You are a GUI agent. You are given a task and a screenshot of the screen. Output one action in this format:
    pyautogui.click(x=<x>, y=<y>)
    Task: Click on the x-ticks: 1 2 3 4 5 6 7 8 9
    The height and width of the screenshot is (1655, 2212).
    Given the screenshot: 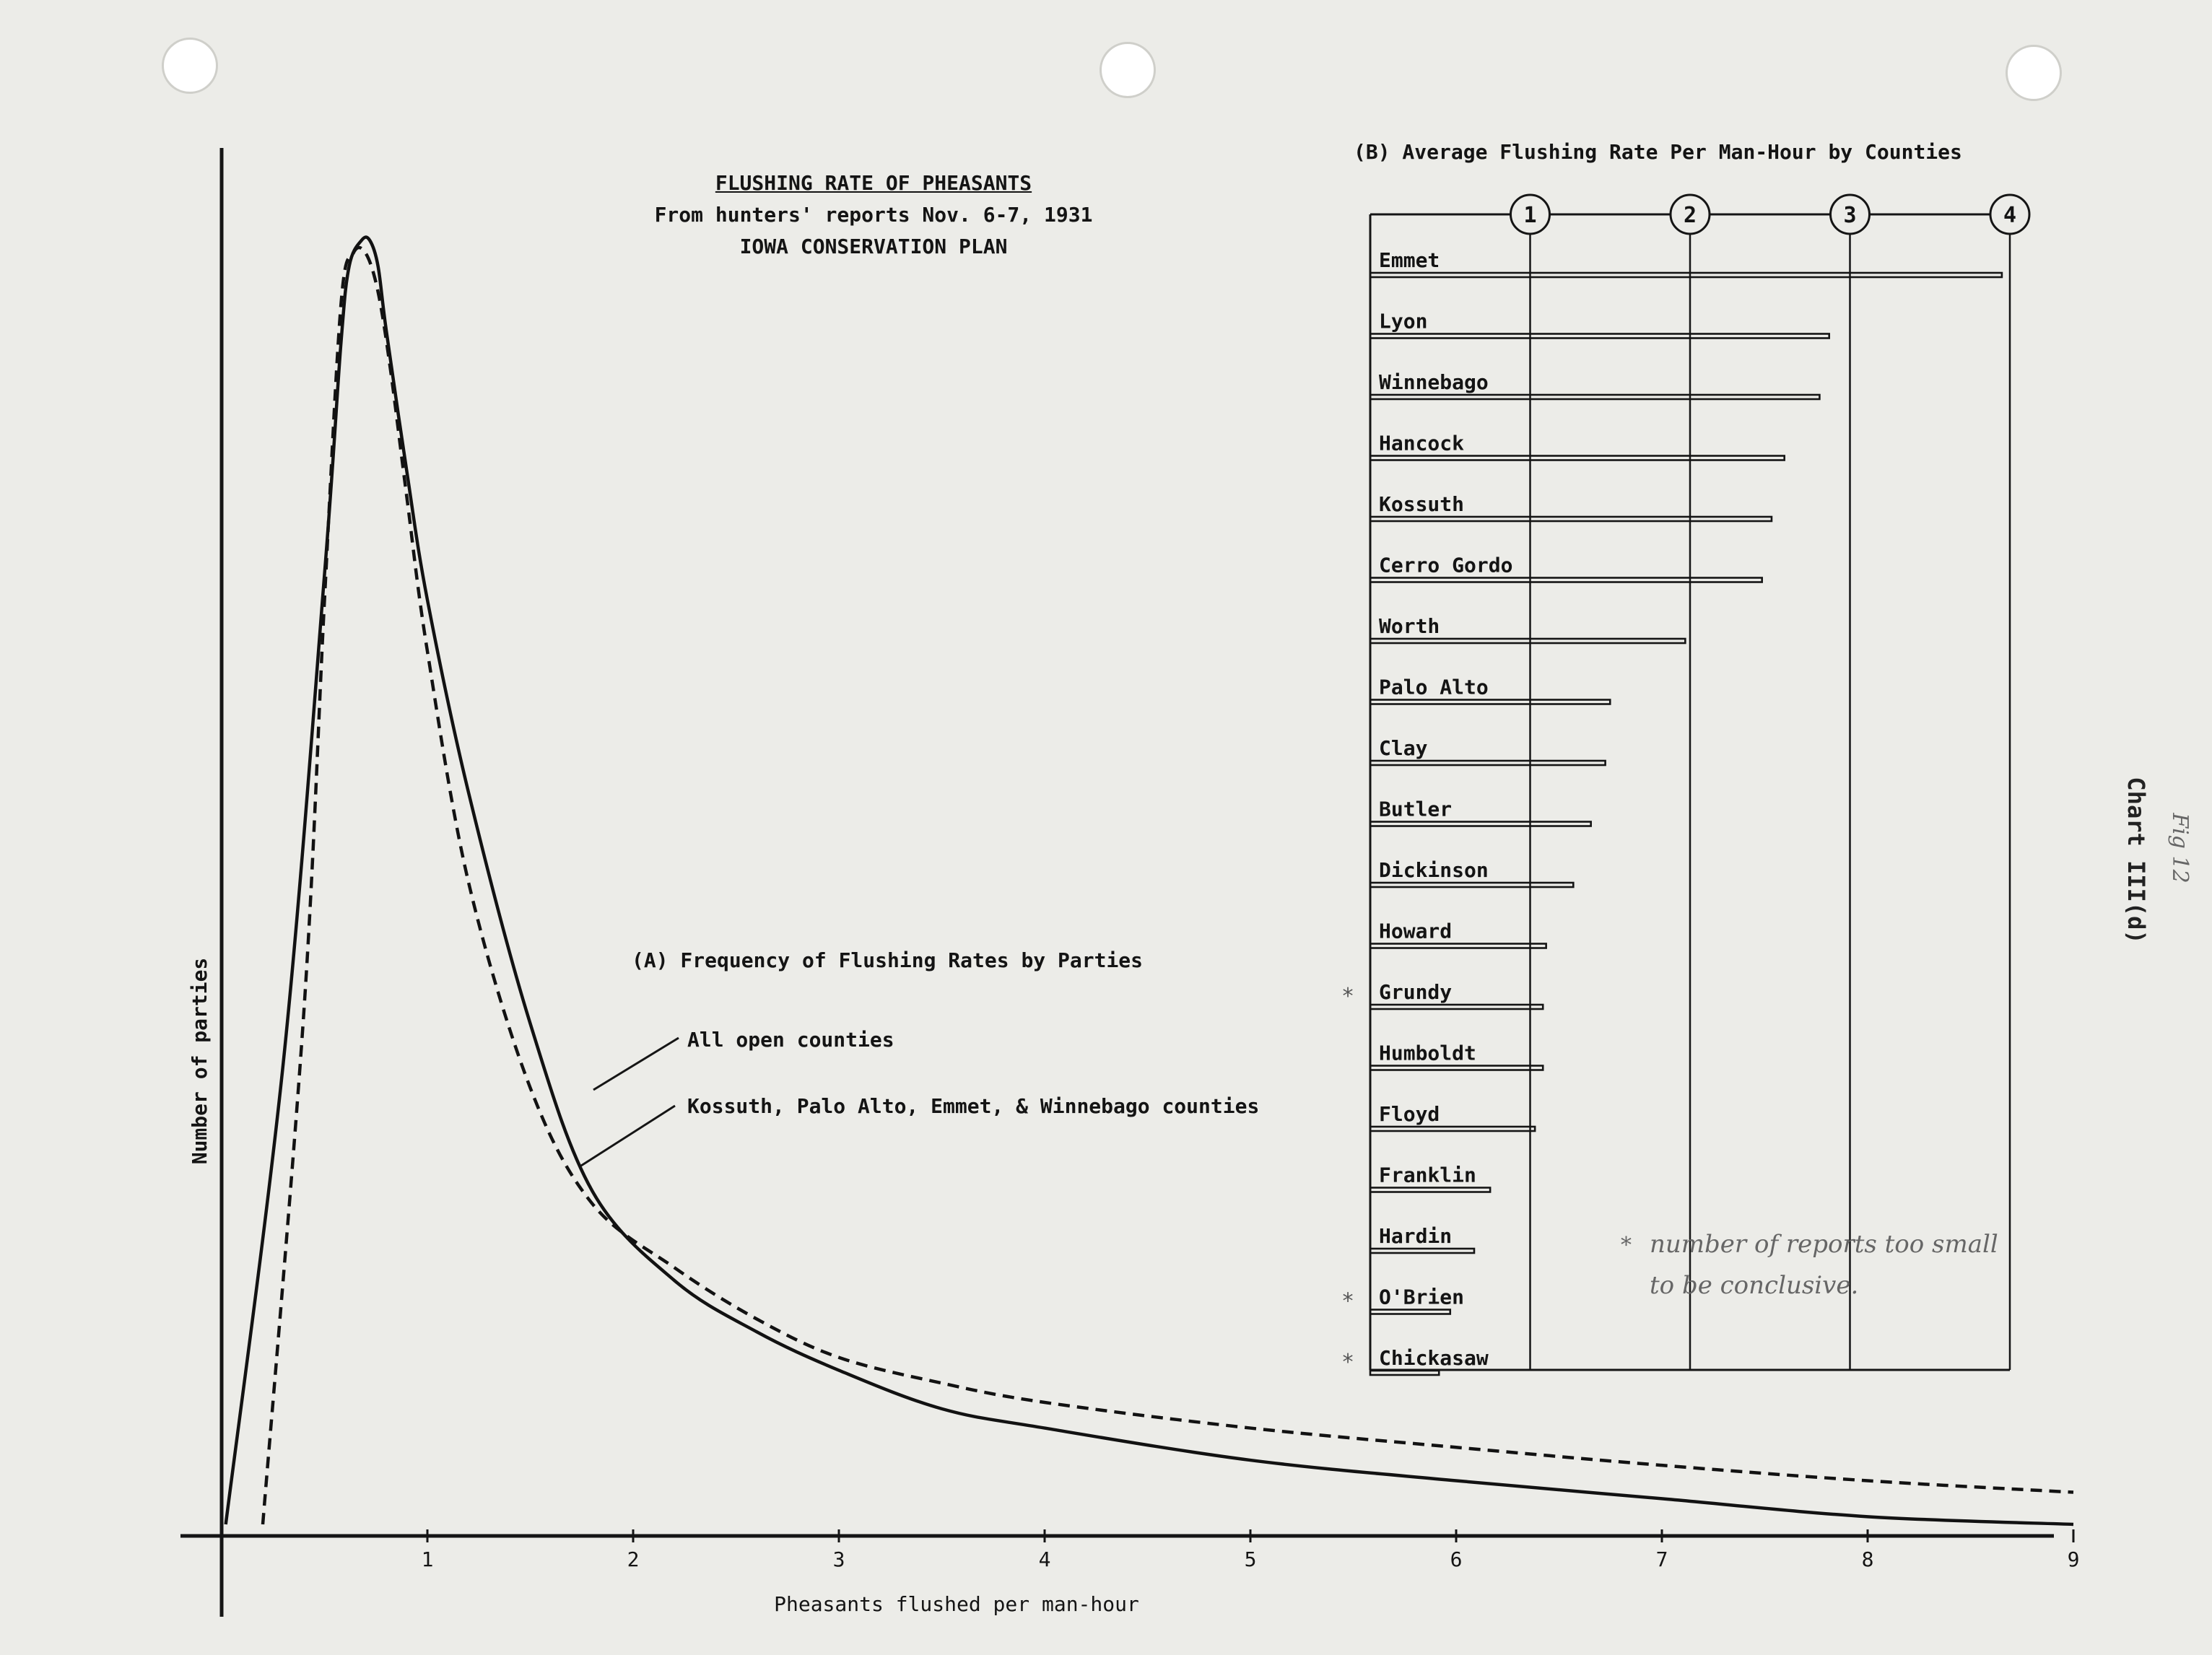 What is the action you would take?
    pyautogui.click(x=1251, y=1550)
    